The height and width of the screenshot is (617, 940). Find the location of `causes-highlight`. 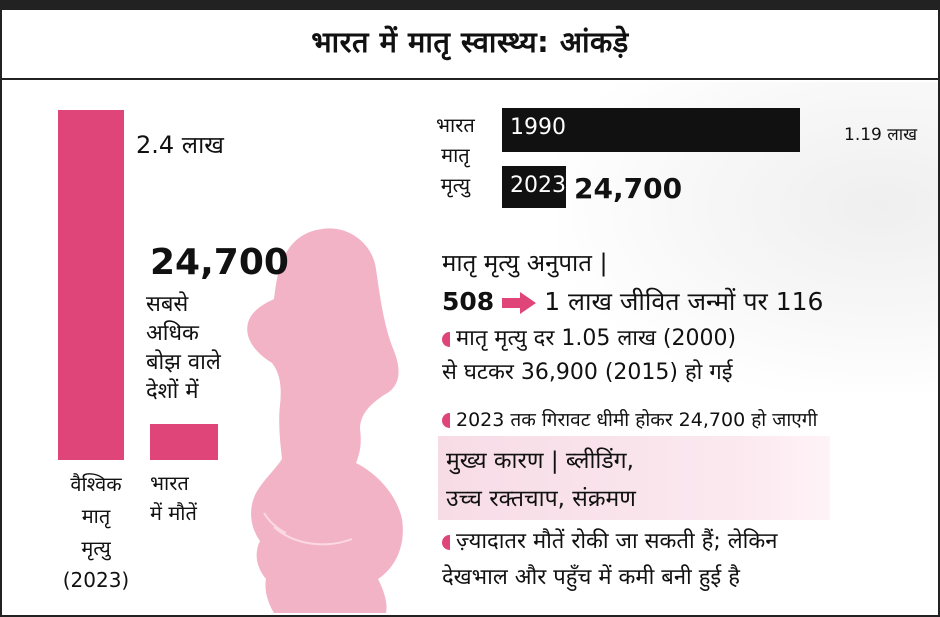

causes-highlight is located at coordinates (634, 478).